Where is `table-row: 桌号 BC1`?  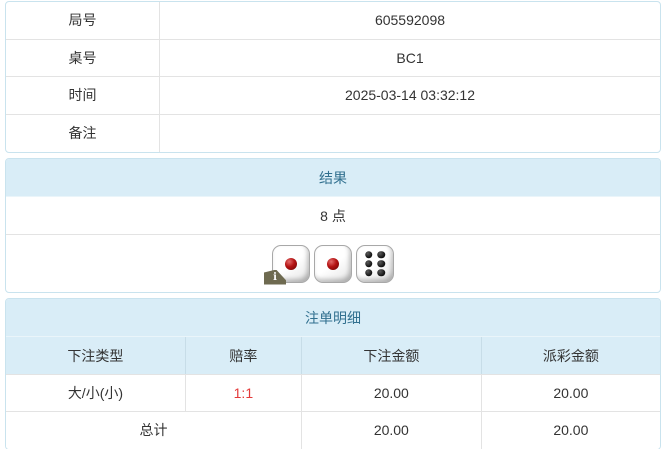
table-row: 桌号 BC1 is located at coordinates (333, 58).